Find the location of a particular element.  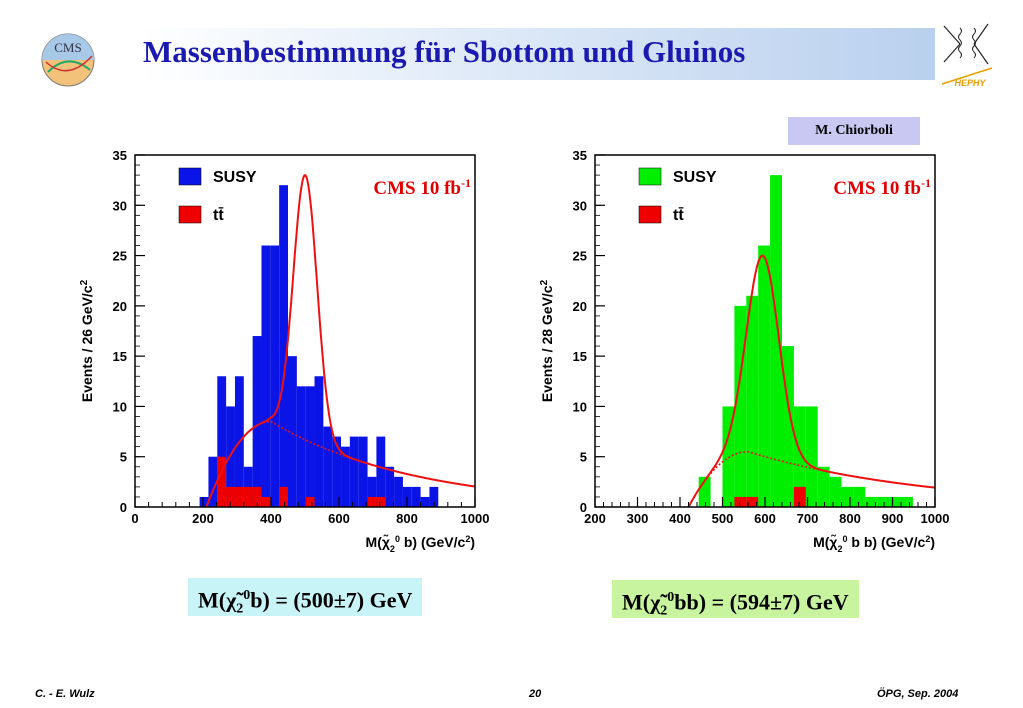

y-tick-label: 15 is located at coordinates (120, 356).